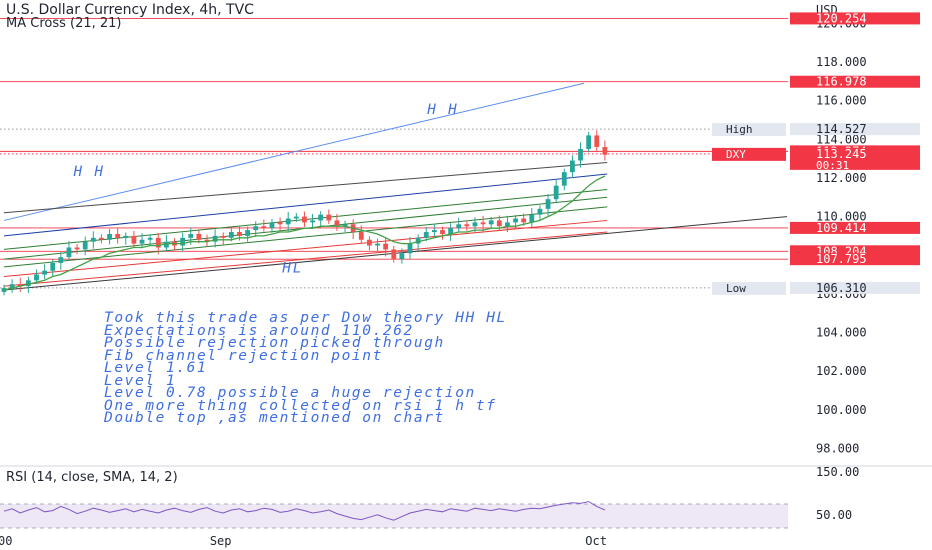 This screenshot has height=550, width=932. Describe the element at coordinates (303, 541) in the screenshot. I see `time-axis: 00 Sep Oct` at that location.